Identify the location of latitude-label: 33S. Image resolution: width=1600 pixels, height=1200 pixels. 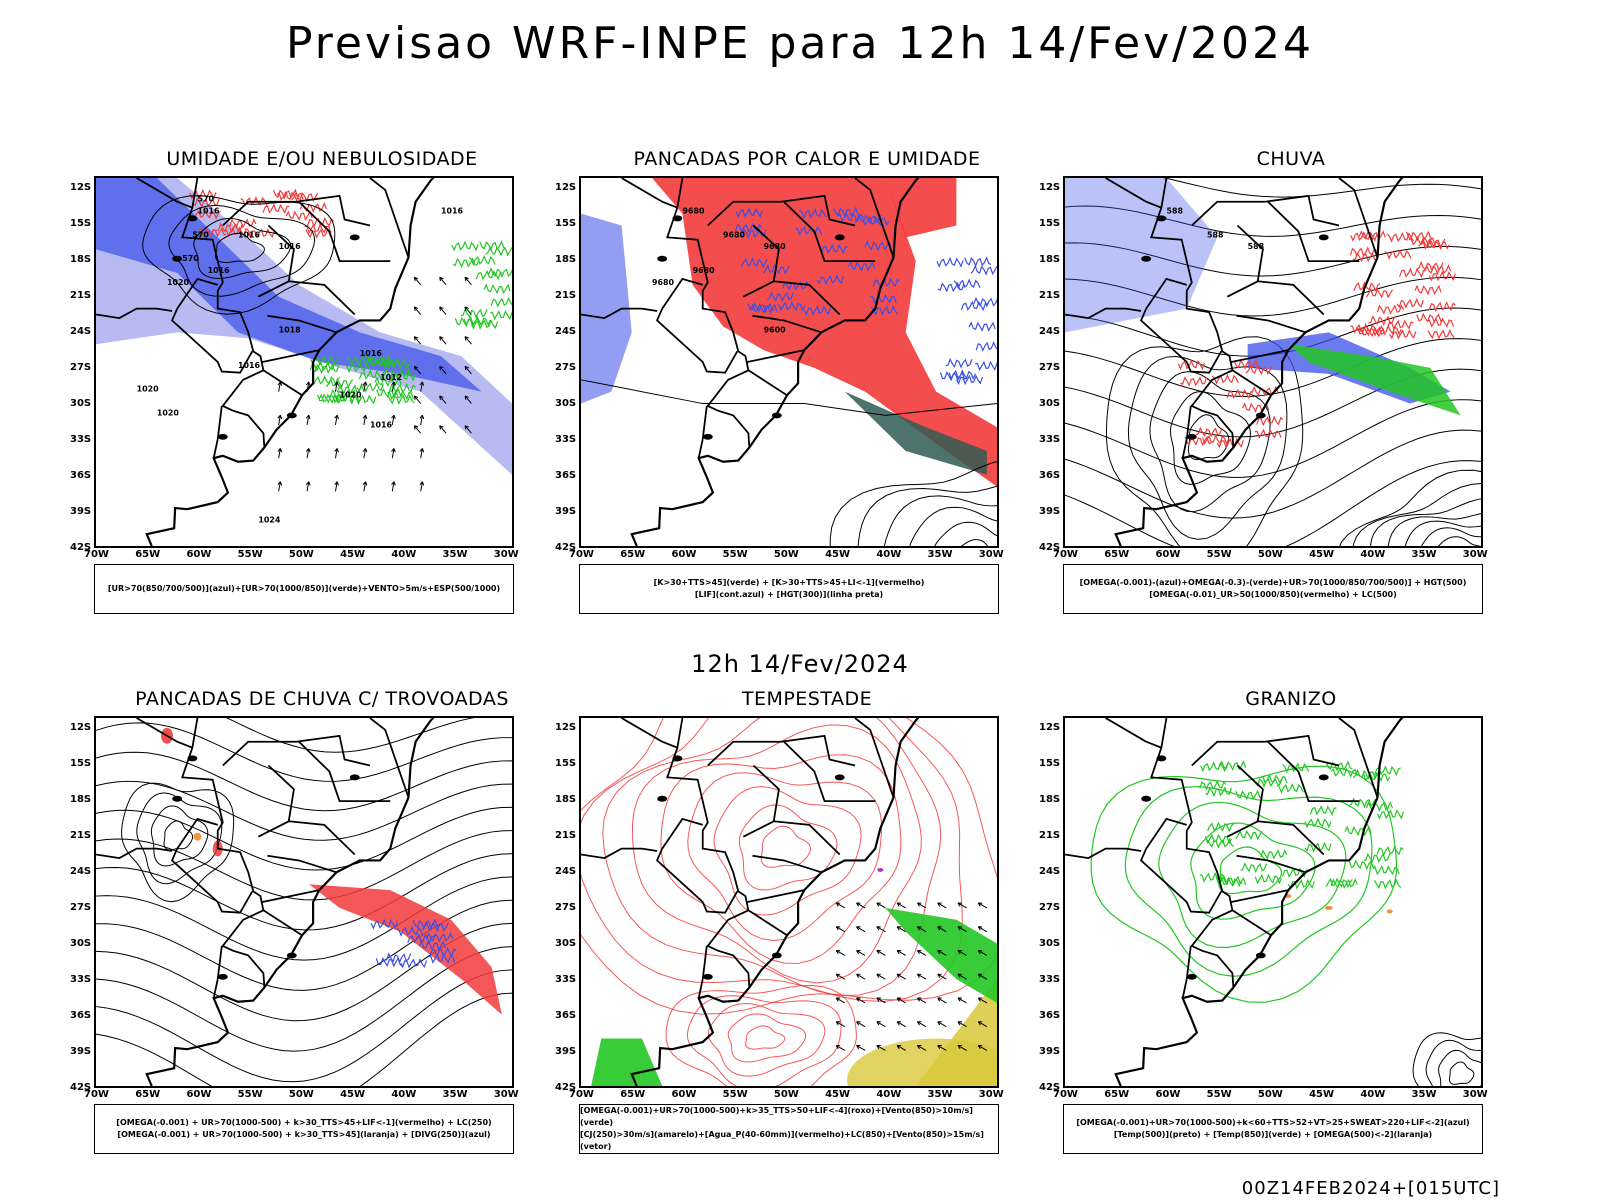
(81, 439).